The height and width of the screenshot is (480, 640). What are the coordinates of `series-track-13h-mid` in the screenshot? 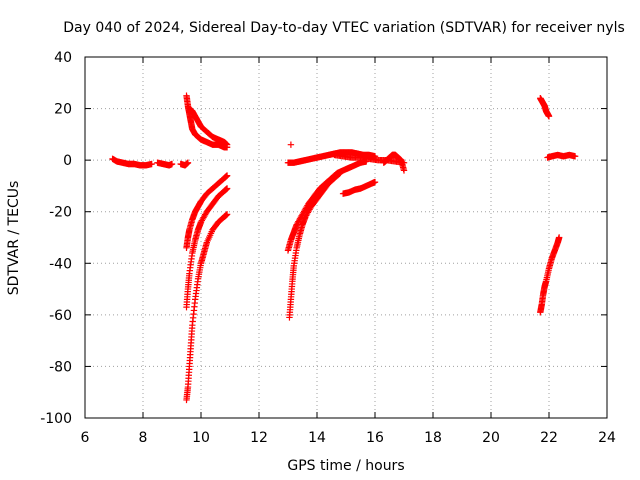 It's located at (327, 206).